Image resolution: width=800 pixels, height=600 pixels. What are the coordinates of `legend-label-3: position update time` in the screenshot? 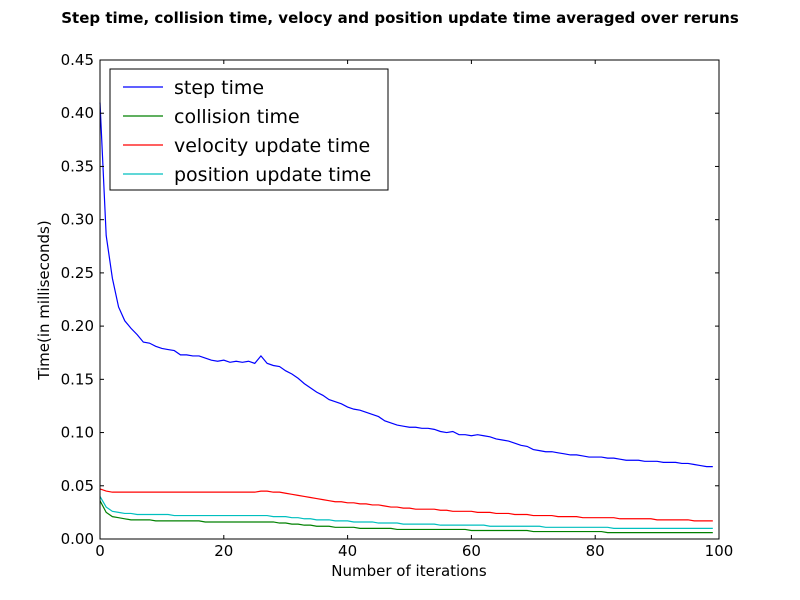 It's located at (272, 175).